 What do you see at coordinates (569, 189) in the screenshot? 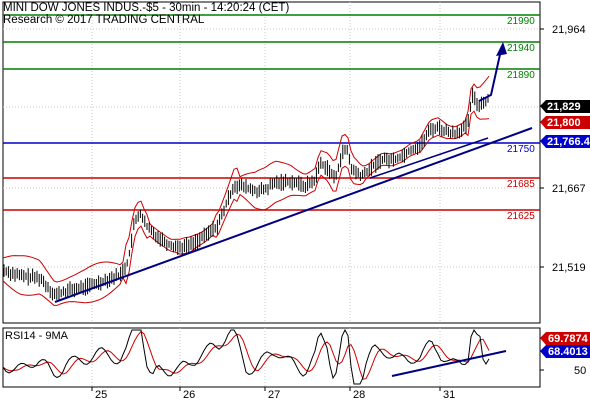
I see `axis-label-21,667: 21,667` at bounding box center [569, 189].